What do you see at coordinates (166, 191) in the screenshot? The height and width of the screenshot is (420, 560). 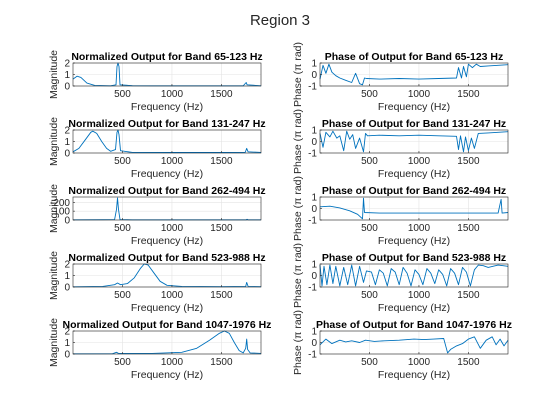 I see `subplot-title: Normalized Output for Band 262-494 Hz` at bounding box center [166, 191].